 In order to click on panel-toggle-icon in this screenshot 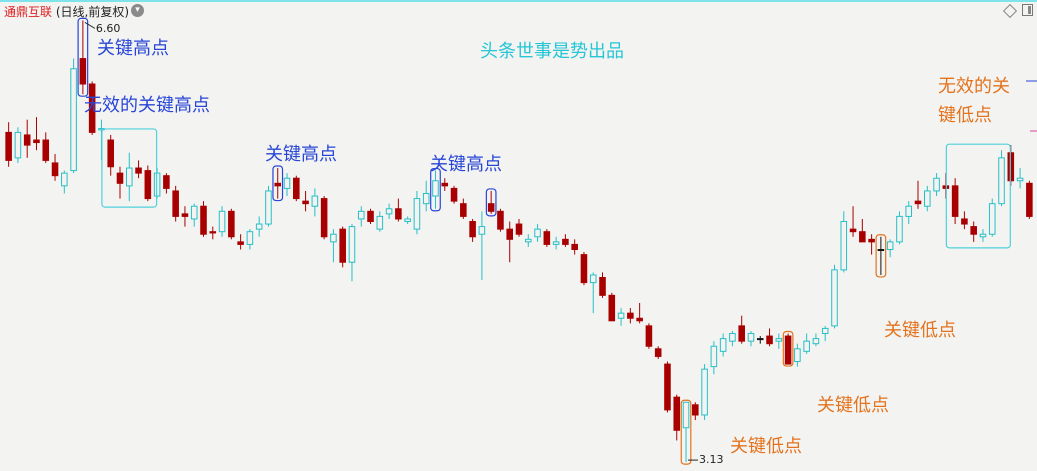, I will do `click(1027, 10)`.